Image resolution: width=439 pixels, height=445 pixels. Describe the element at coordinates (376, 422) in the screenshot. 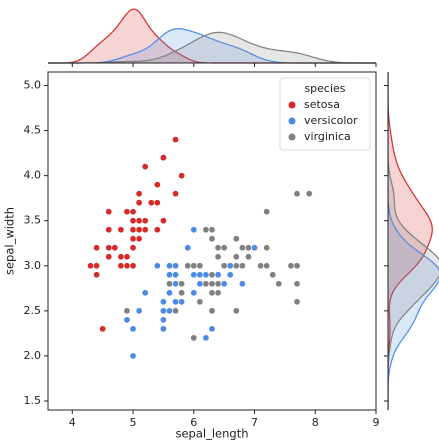

I see `x-tick-label: 9` at that location.